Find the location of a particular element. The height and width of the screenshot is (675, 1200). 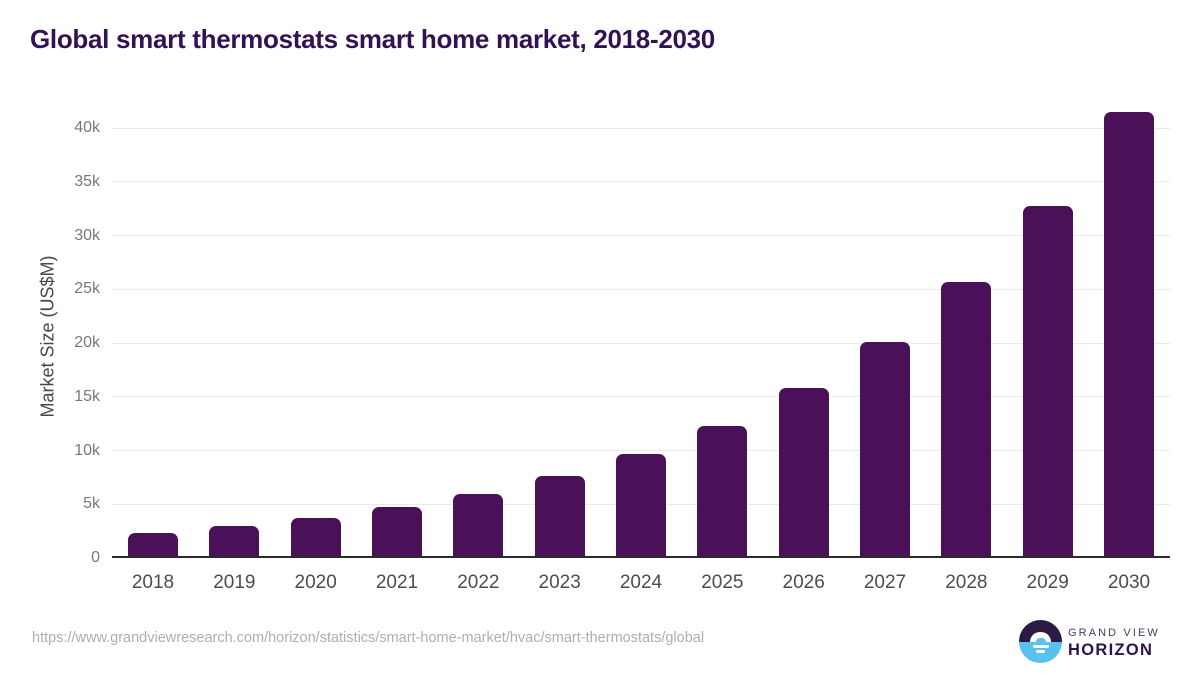

y-tick-label-15k: 15k is located at coordinates (87, 396).